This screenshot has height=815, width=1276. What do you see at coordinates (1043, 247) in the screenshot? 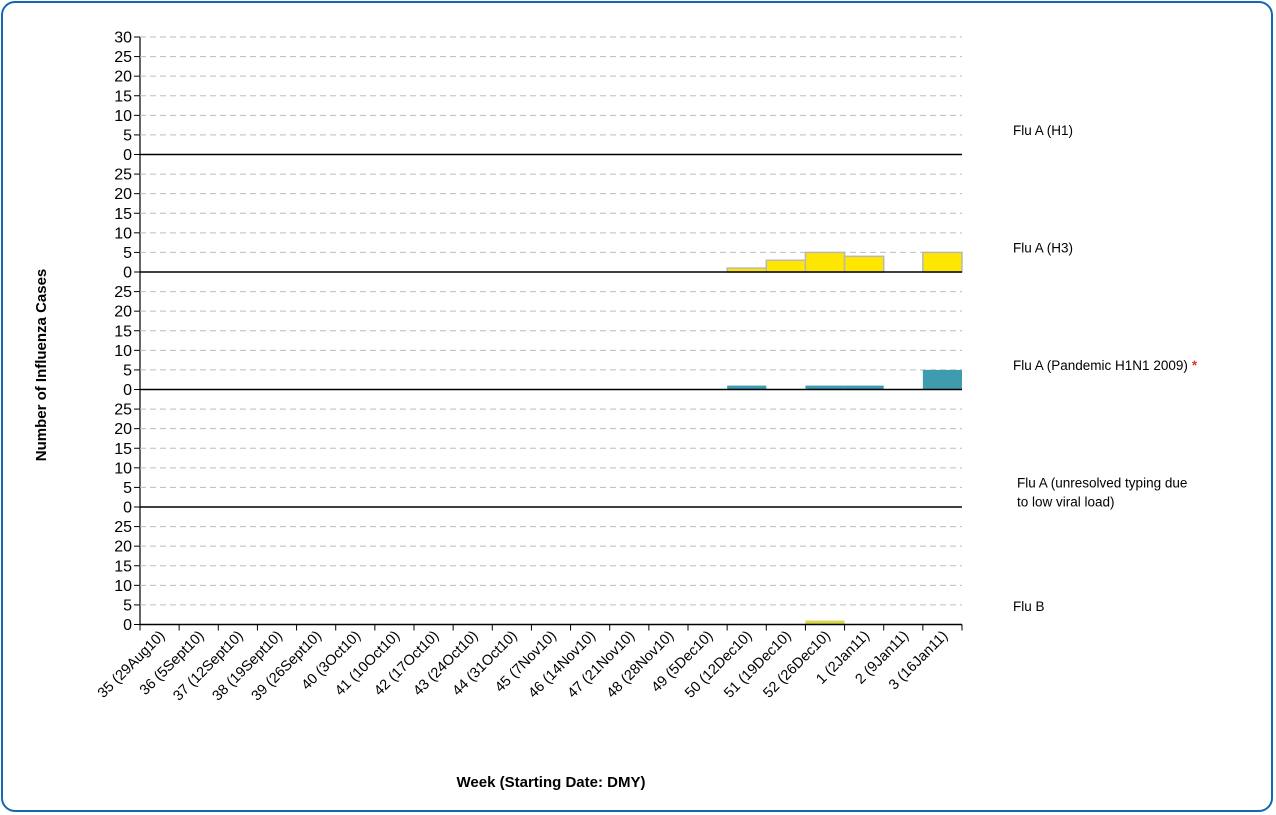
I see `series-label: Flu A (H3)` at bounding box center [1043, 247].